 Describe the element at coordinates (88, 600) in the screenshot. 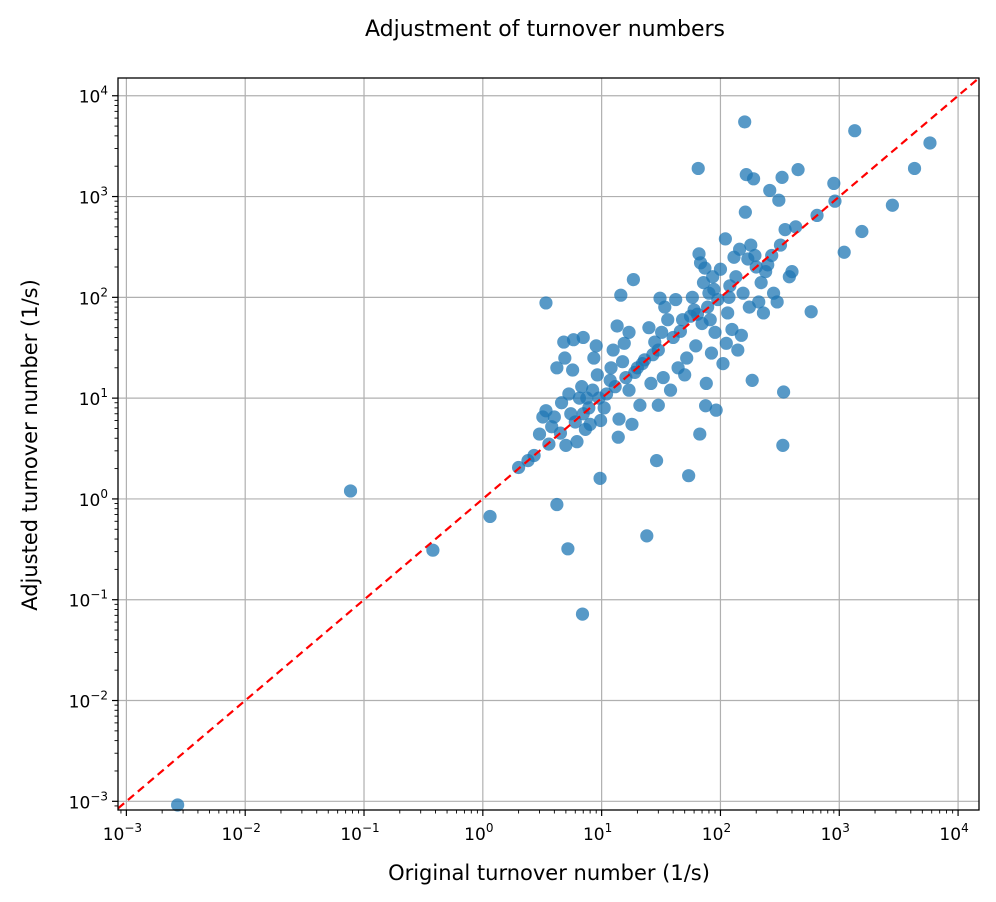

I see `y-tick-label: 10⁻¹` at that location.